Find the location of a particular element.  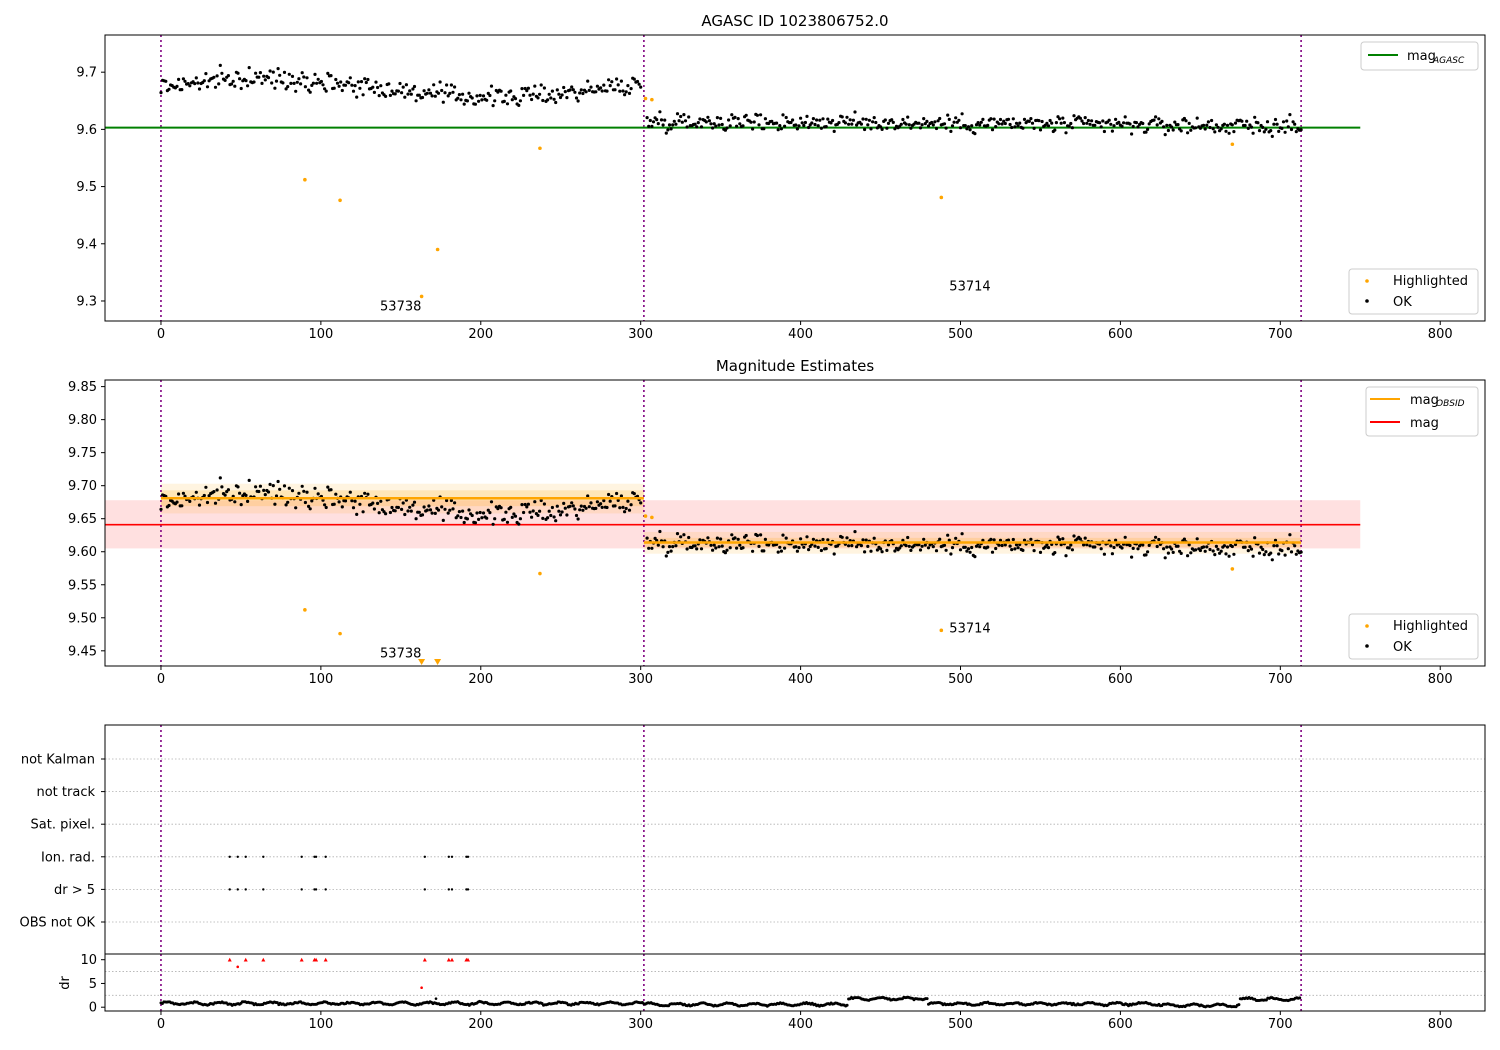

legend-ok-label: OK is located at coordinates (1402, 302).